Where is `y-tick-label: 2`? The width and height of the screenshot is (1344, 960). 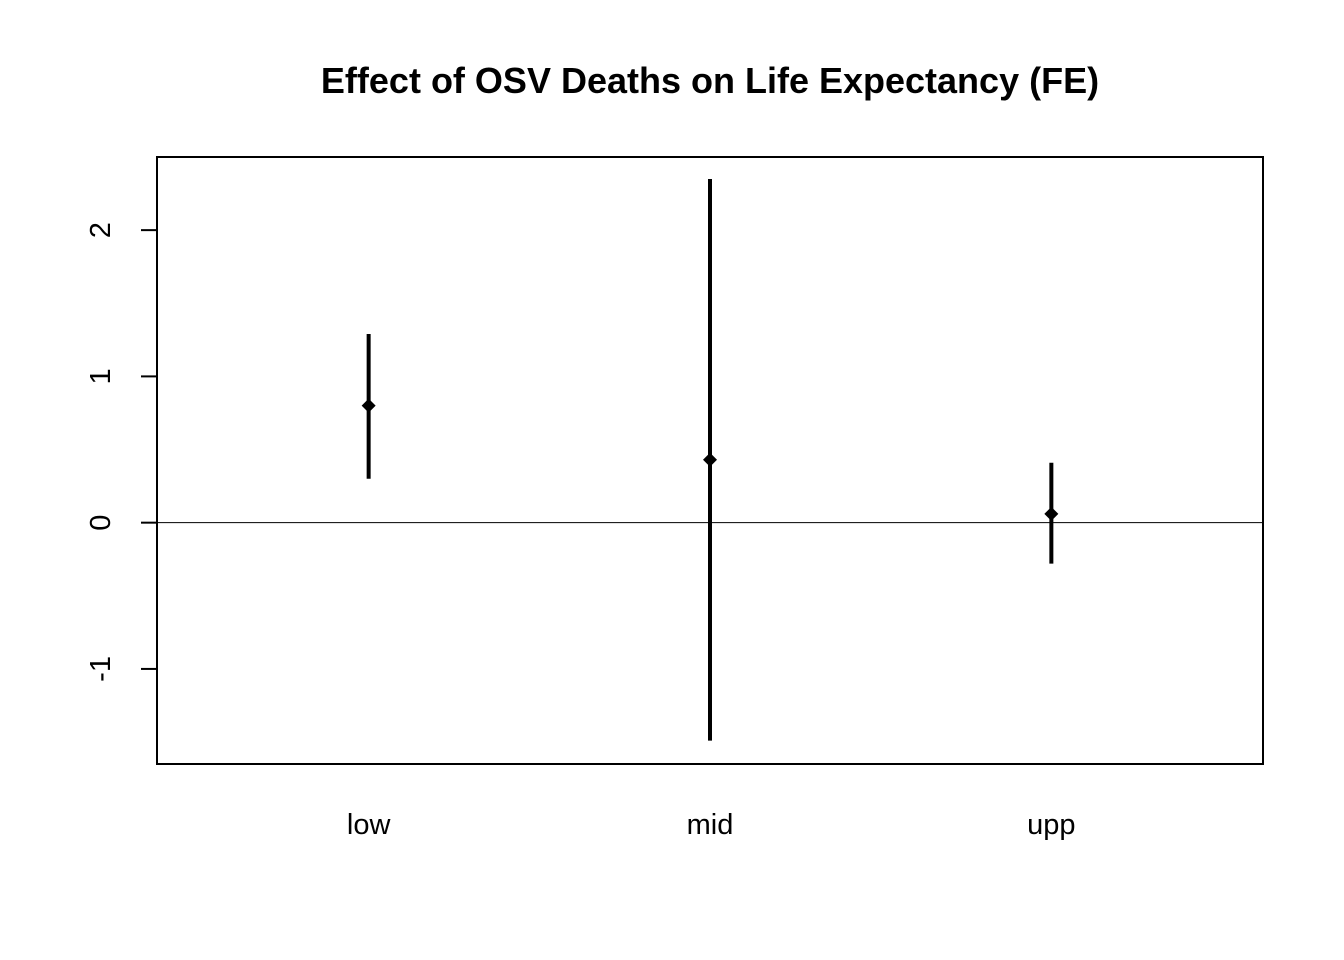 y-tick-label: 2 is located at coordinates (101, 230).